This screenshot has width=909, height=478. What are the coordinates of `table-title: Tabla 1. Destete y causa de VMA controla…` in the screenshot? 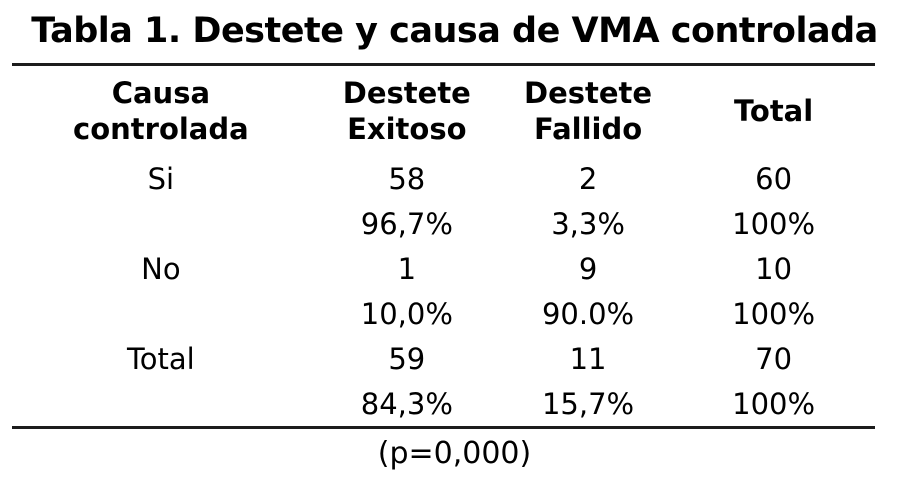 It's located at (454, 31).